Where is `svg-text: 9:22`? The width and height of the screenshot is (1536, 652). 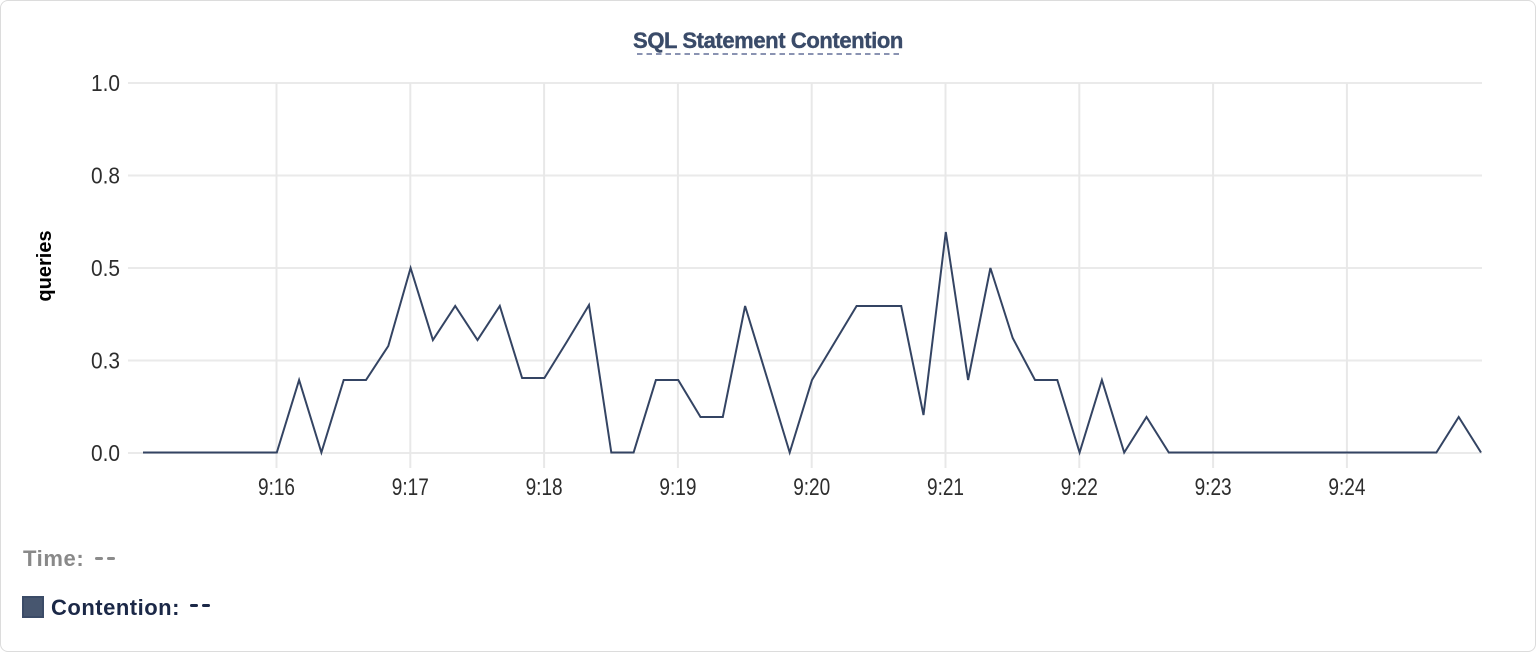
svg-text: 9:22 is located at coordinates (1079, 487).